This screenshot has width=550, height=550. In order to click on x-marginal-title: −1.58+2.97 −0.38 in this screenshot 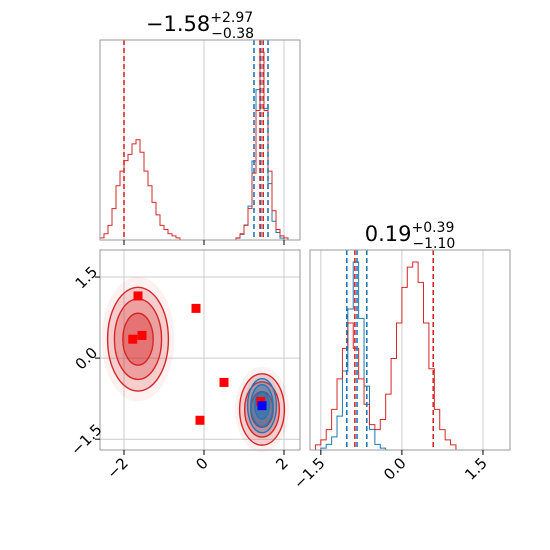, I will do `click(200, 26)`.